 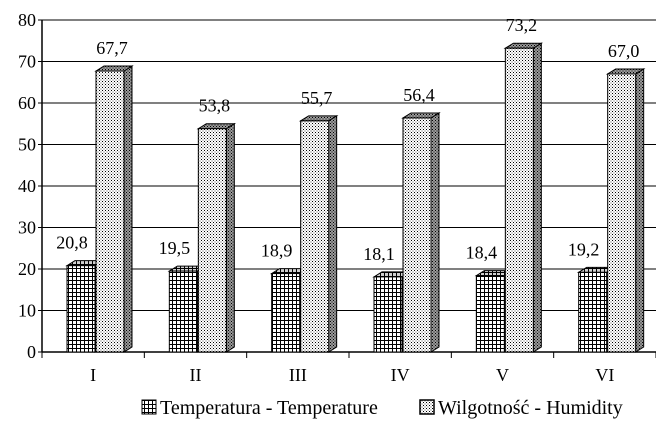 I want to click on y-tick-label: 40, so click(x=27, y=186).